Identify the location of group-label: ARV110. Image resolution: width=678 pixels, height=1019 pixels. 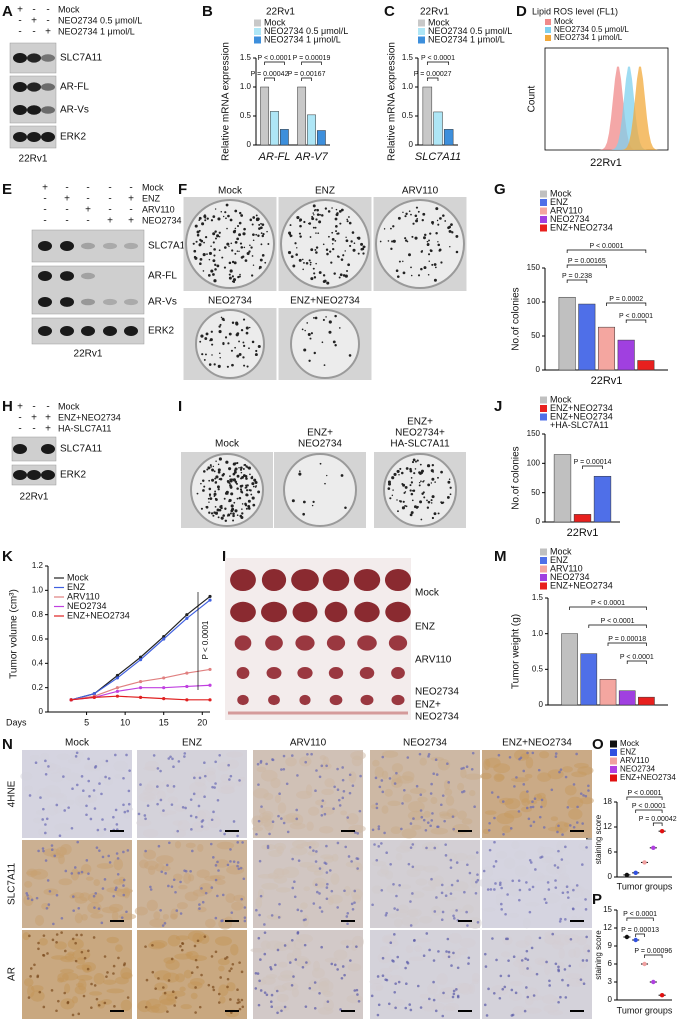
(433, 660).